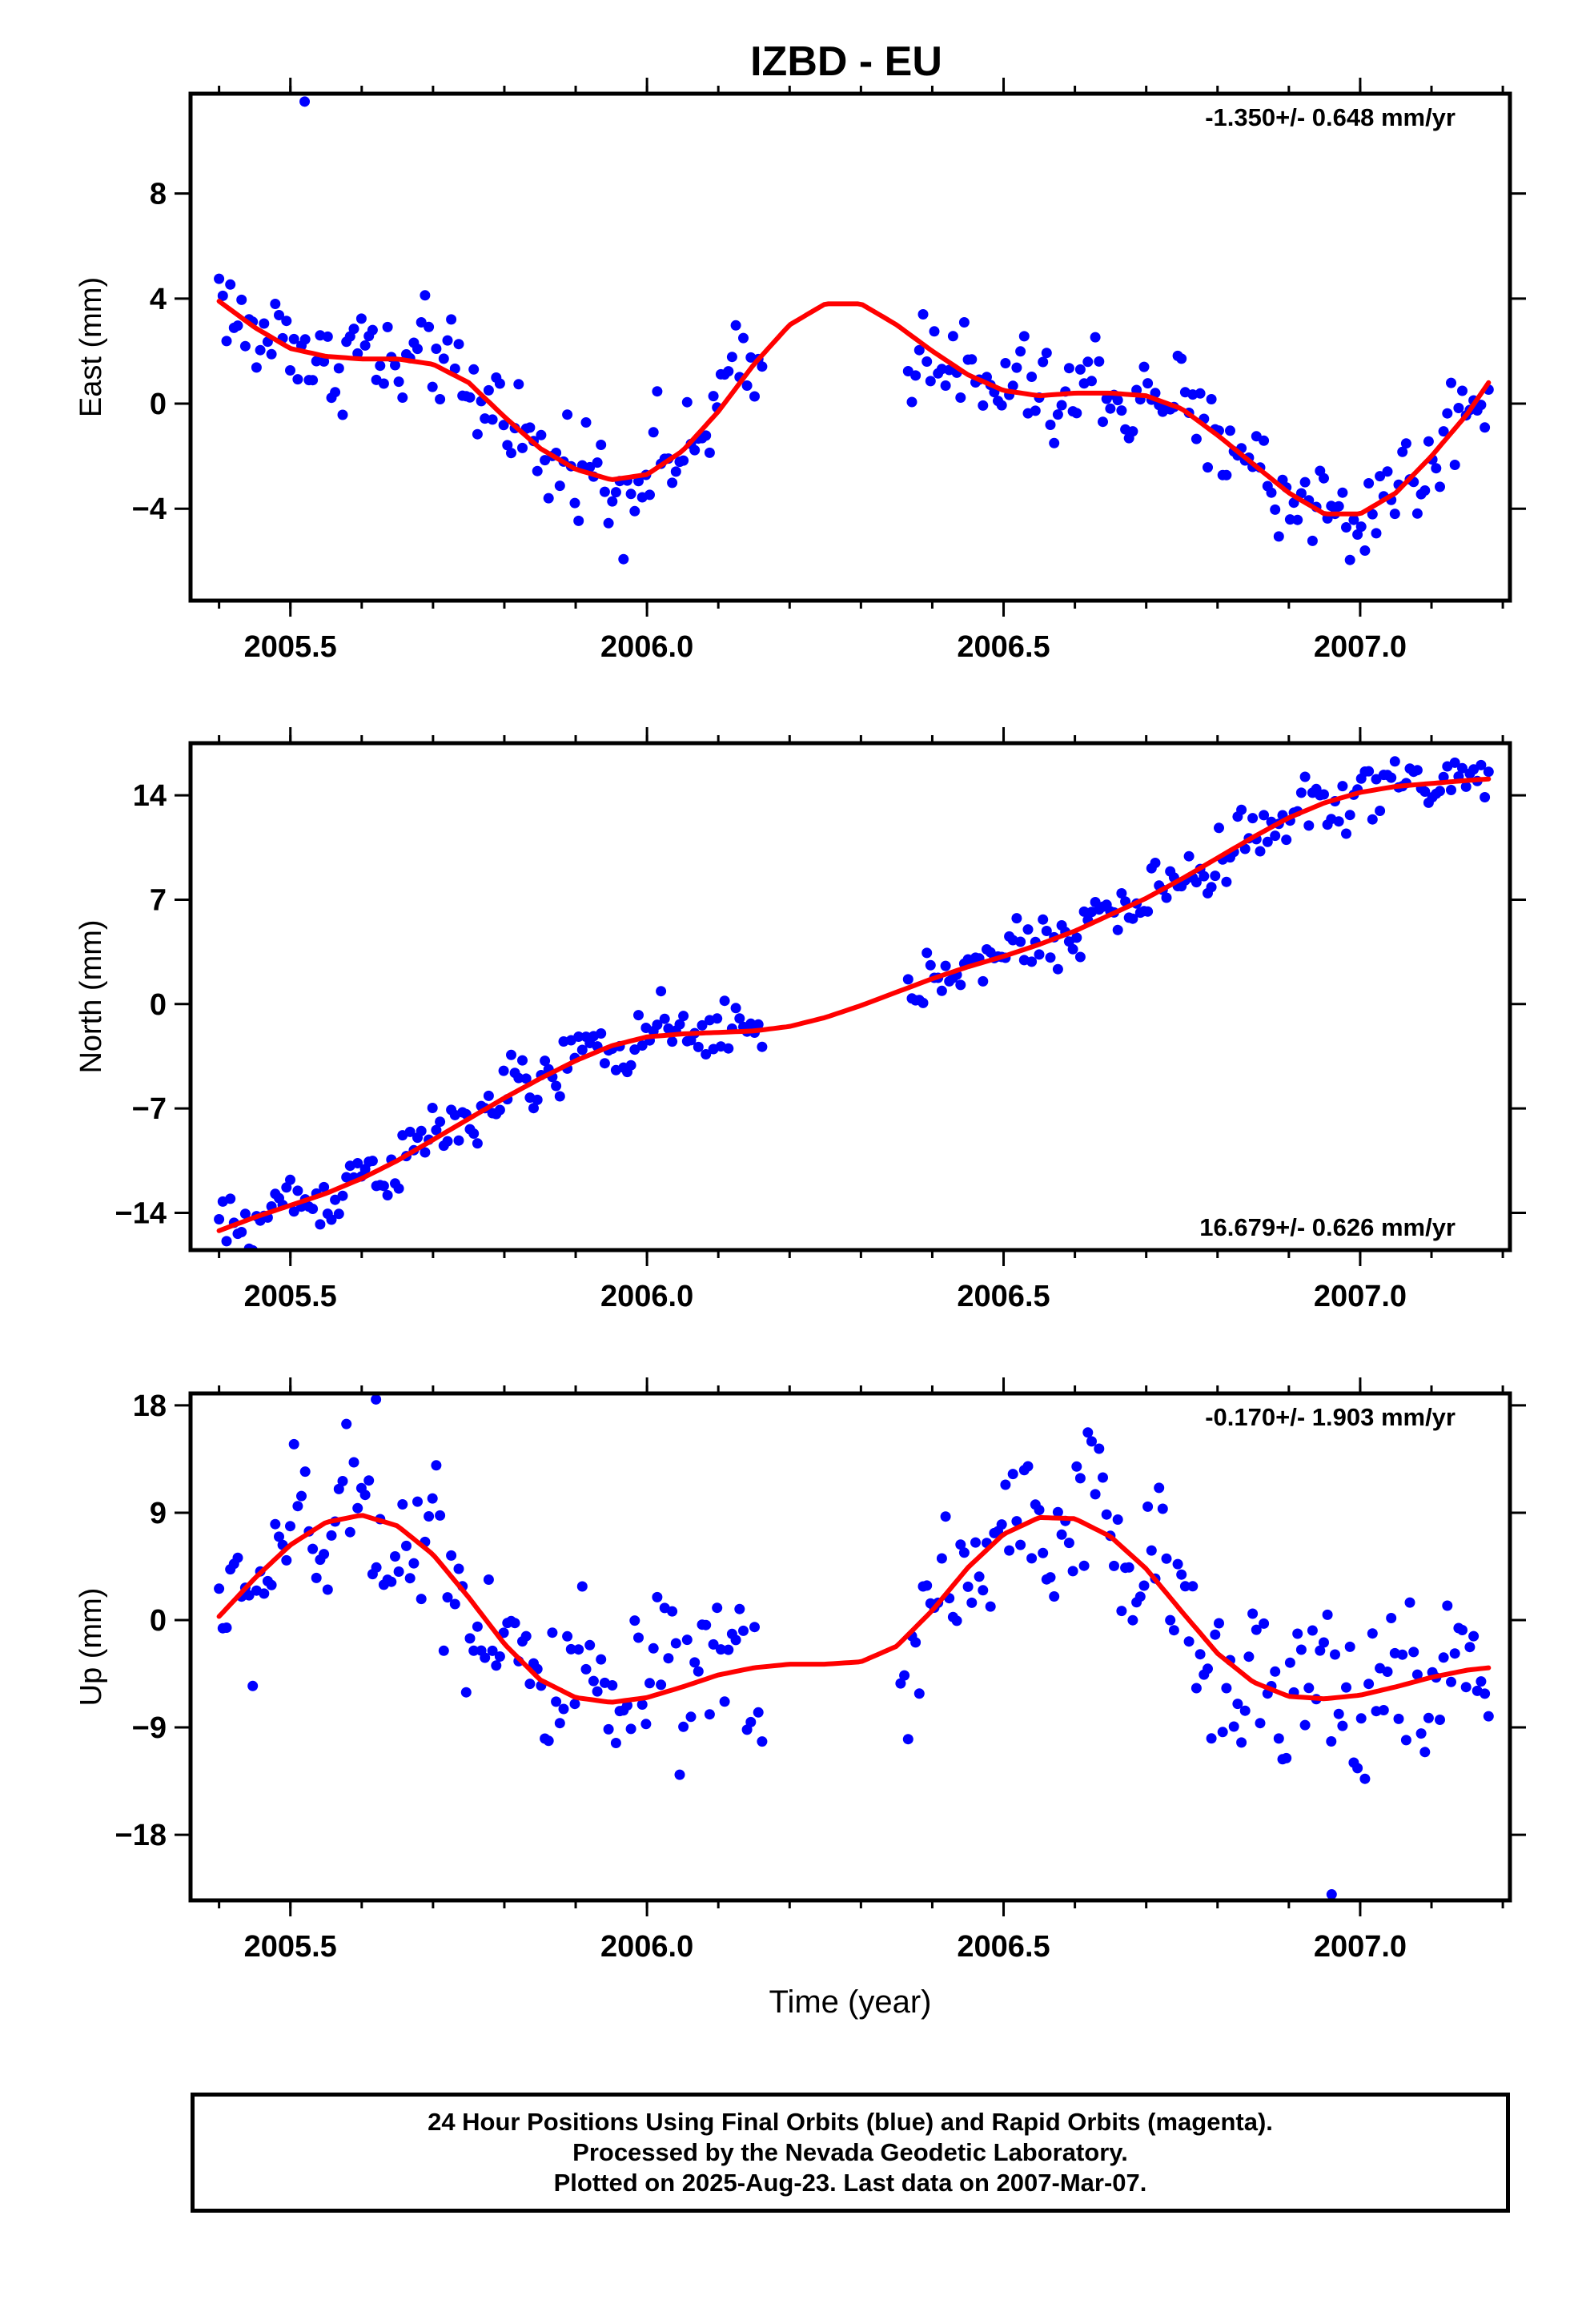  What do you see at coordinates (158, 194) in the screenshot?
I see `y-tick-label: 8` at bounding box center [158, 194].